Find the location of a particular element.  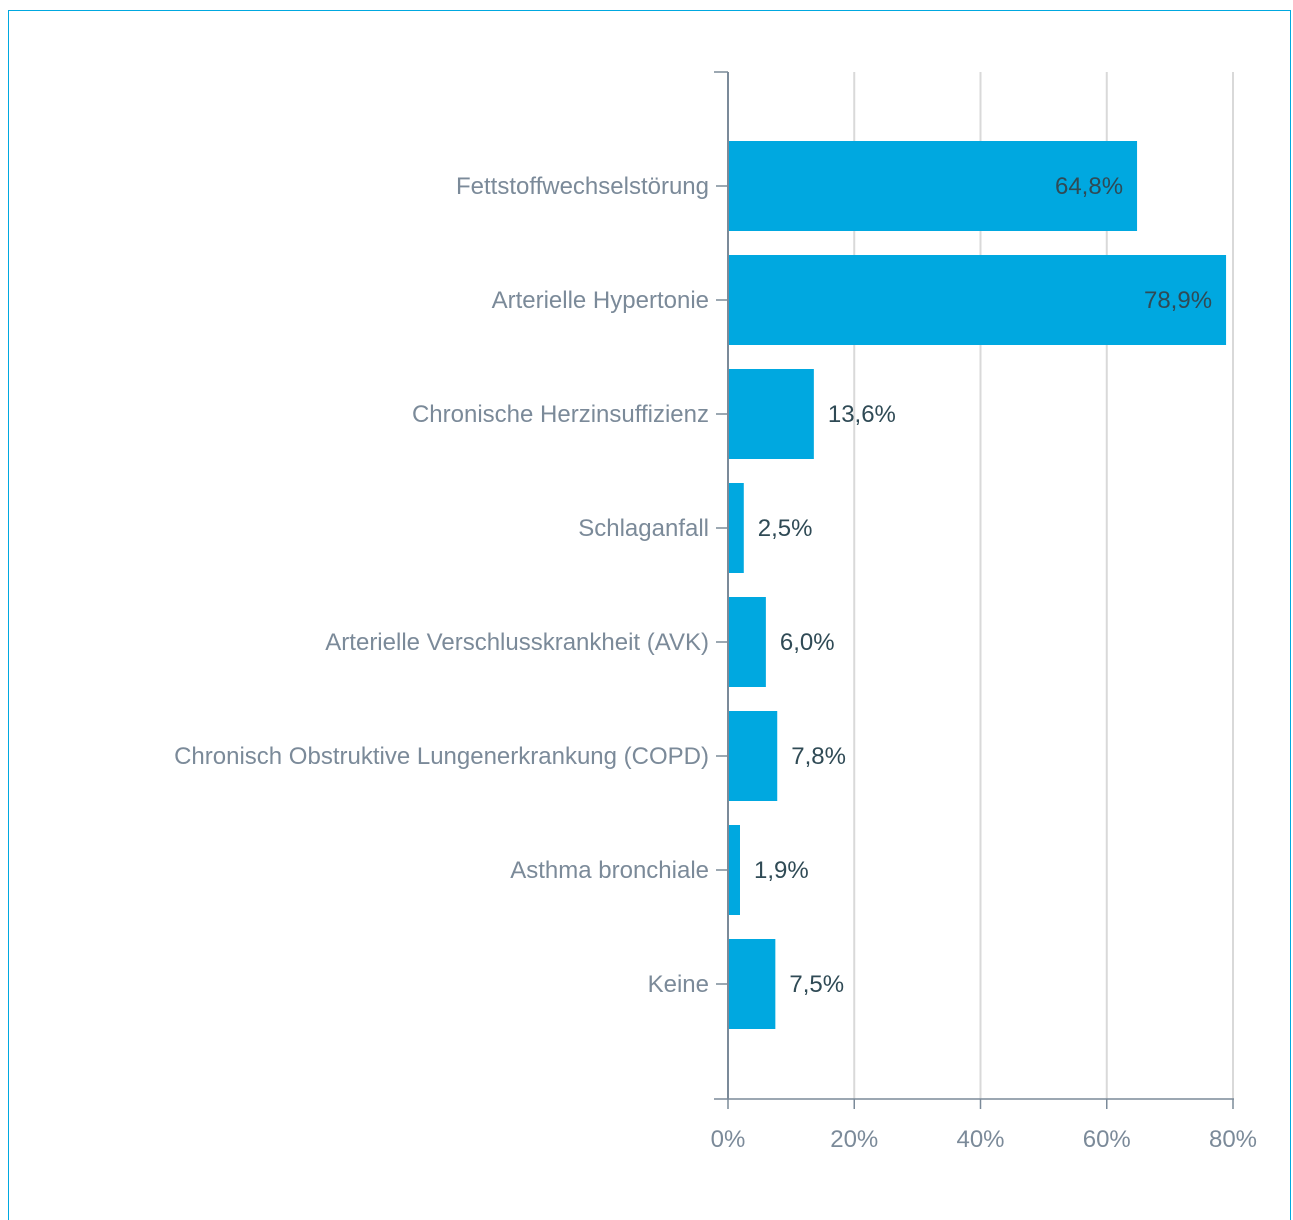

value-label: 64,8% is located at coordinates (1089, 186).